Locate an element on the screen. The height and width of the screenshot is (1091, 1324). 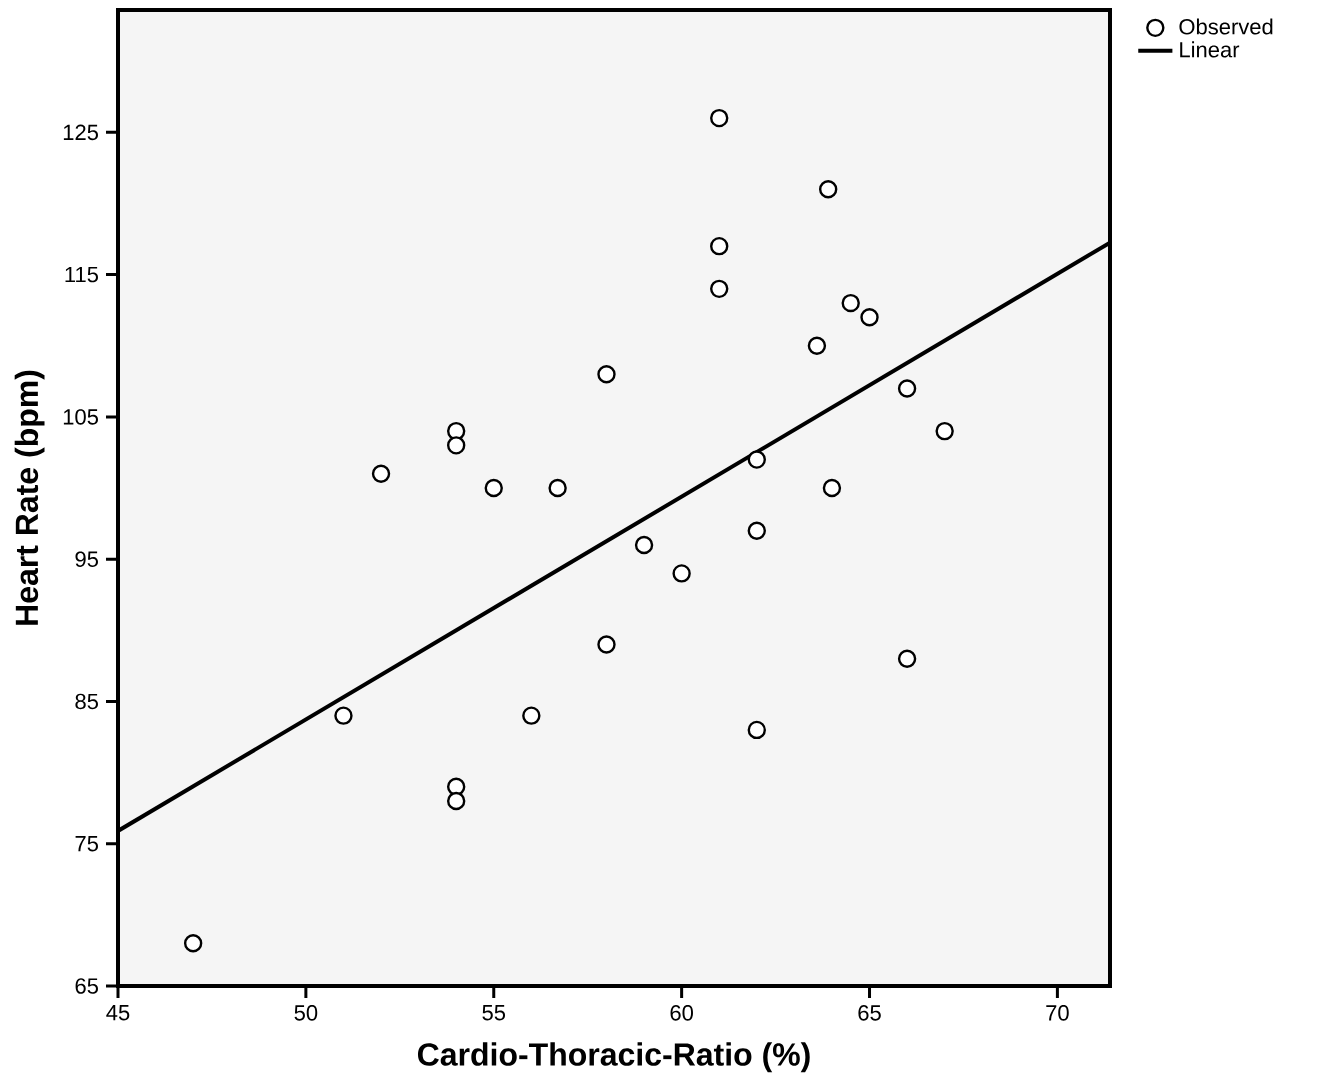
y-tick-label: 65 is located at coordinates (86, 986).